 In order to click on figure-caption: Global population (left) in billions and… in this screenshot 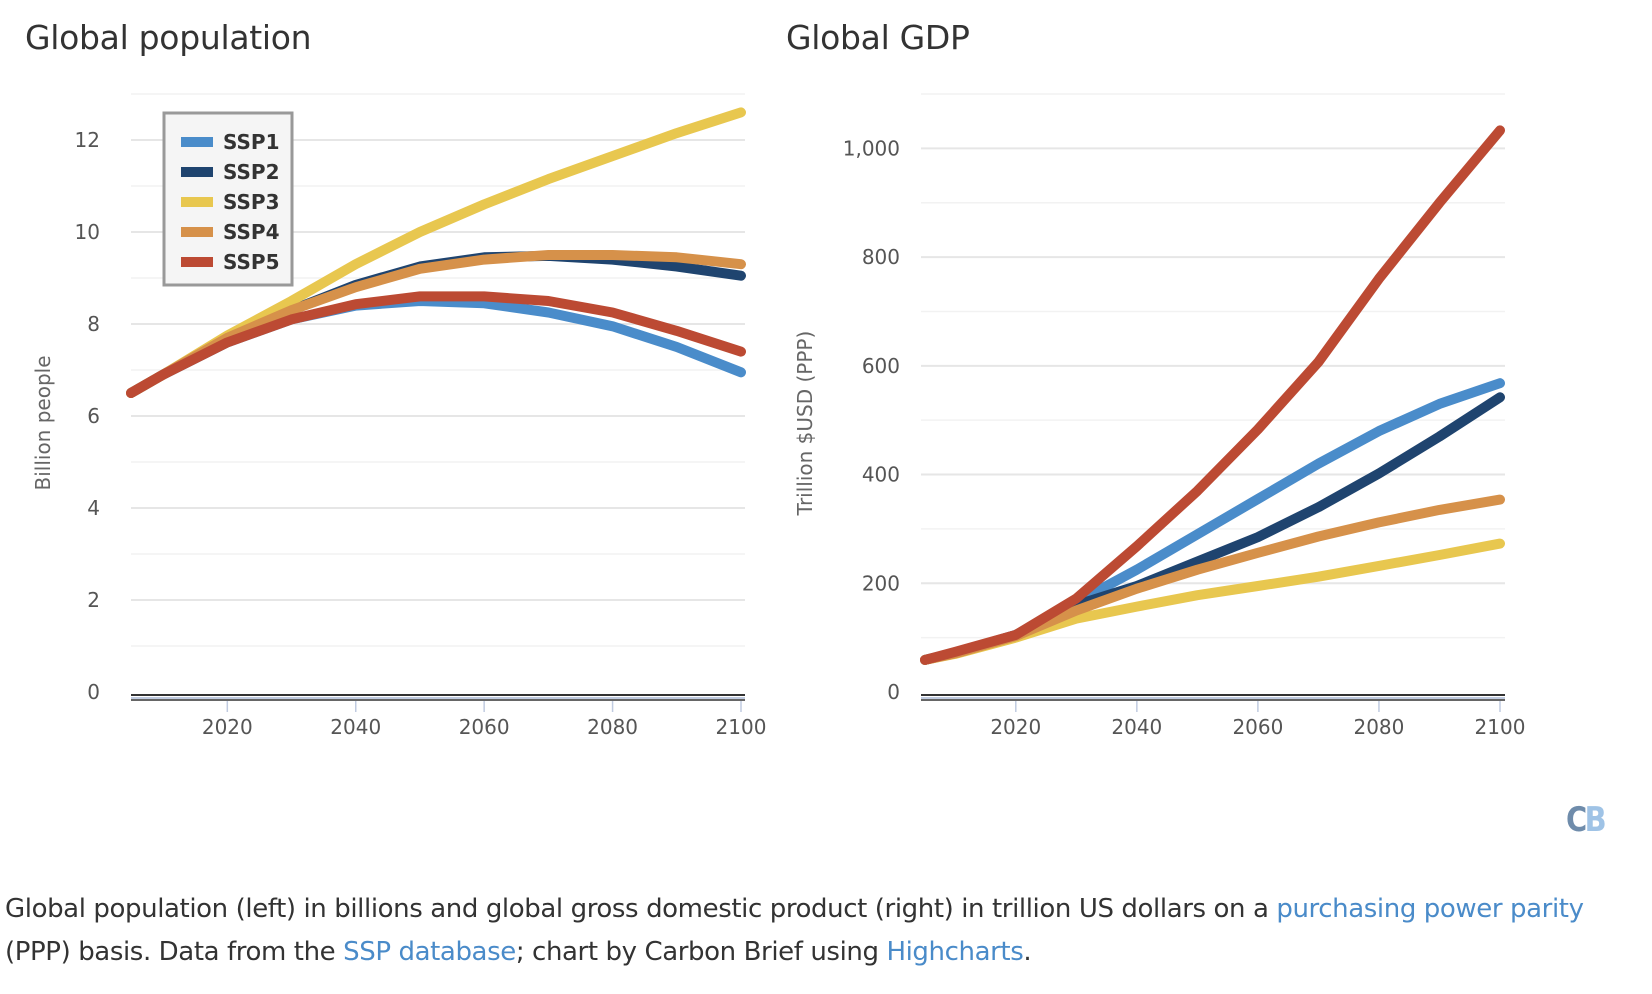, I will do `click(805, 931)`.